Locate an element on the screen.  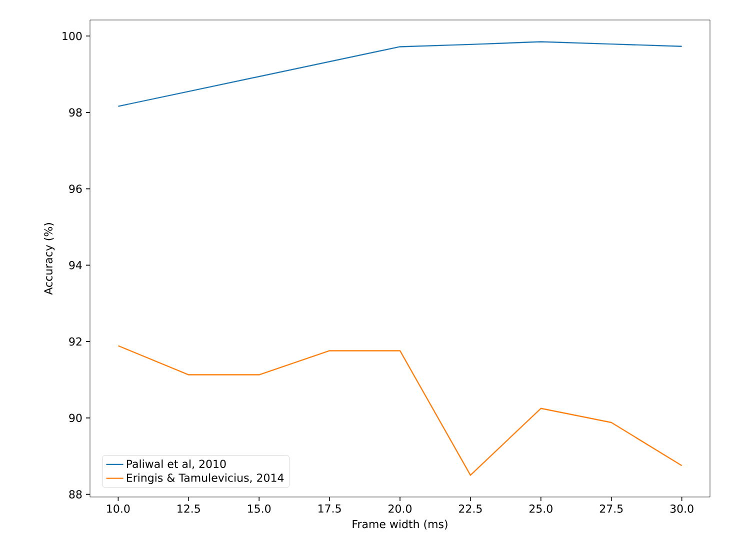
x-tick-label: 17.5 is located at coordinates (329, 508).